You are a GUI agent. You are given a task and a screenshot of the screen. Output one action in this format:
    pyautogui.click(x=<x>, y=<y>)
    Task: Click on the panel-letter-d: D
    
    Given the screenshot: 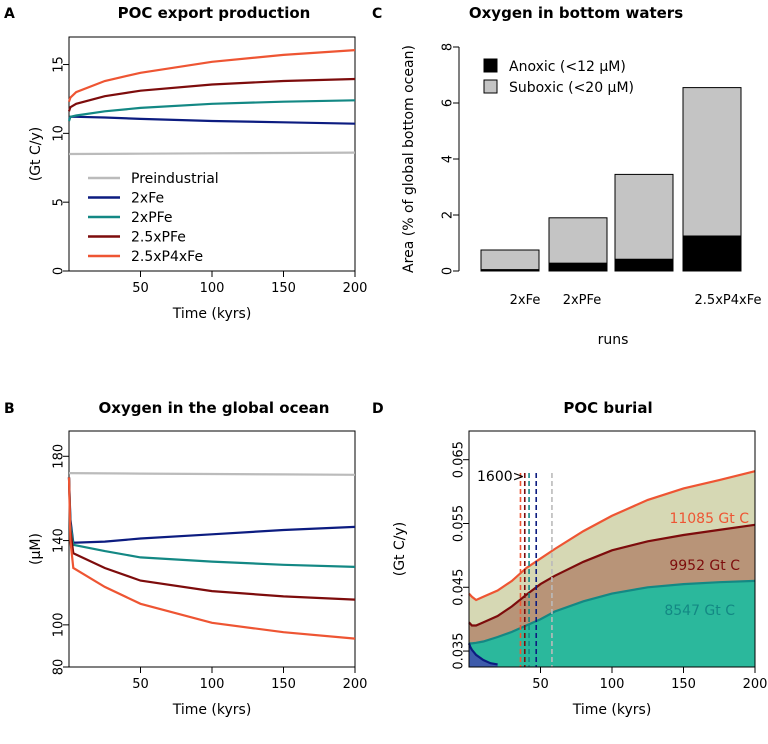 What is the action you would take?
    pyautogui.click(x=378, y=409)
    